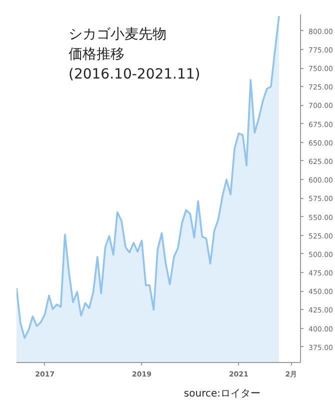  I want to click on text: シカゴ小麦先物価格推移, so click(117, 44).